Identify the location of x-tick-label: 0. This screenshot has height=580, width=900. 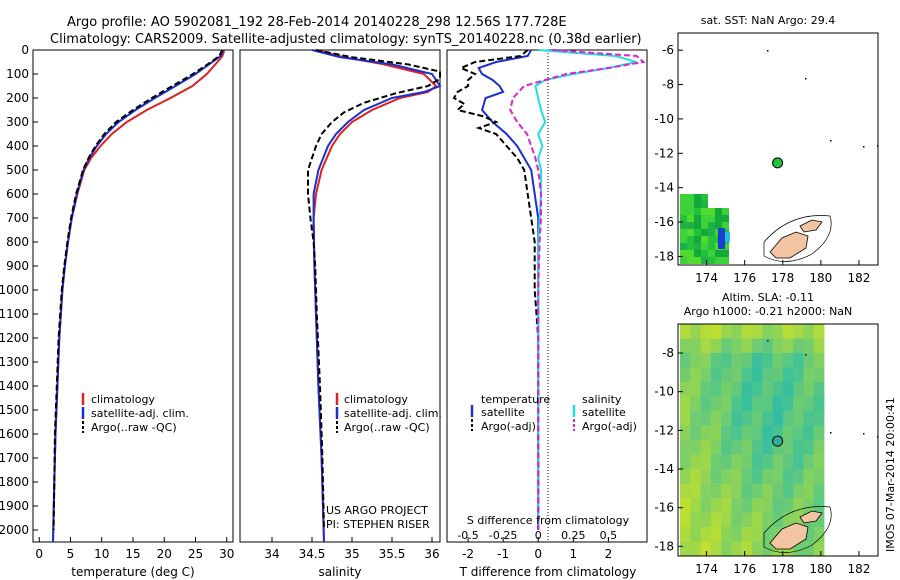
(538, 554).